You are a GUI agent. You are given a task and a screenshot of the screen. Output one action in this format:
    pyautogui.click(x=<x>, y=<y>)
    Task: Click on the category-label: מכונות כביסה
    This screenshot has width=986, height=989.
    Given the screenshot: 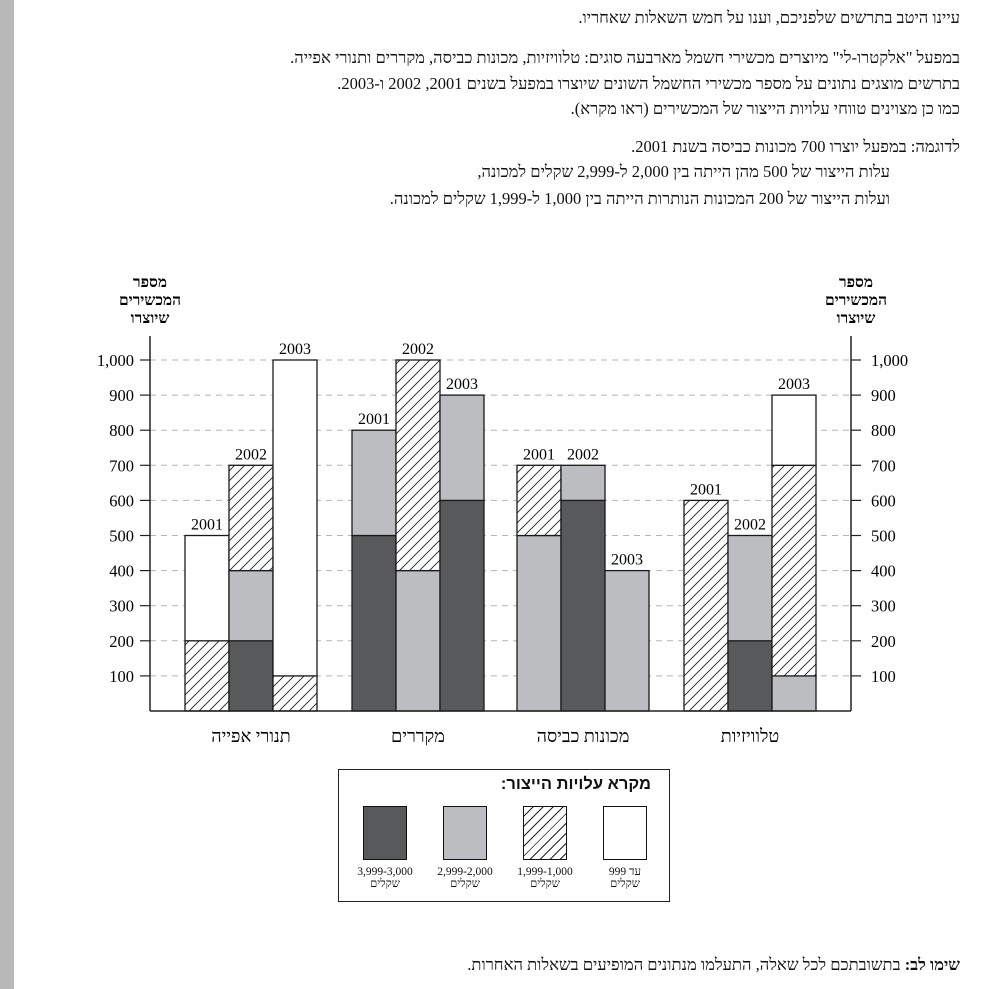 What is the action you would take?
    pyautogui.click(x=583, y=736)
    